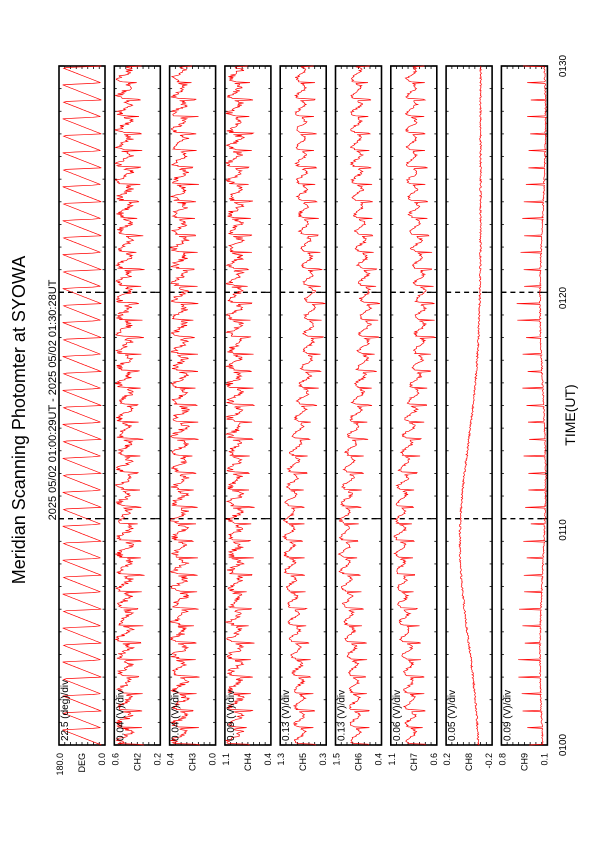 This screenshot has height=842, width=595. Describe the element at coordinates (193, 762) in the screenshot. I see `channel-label: CH3` at that location.